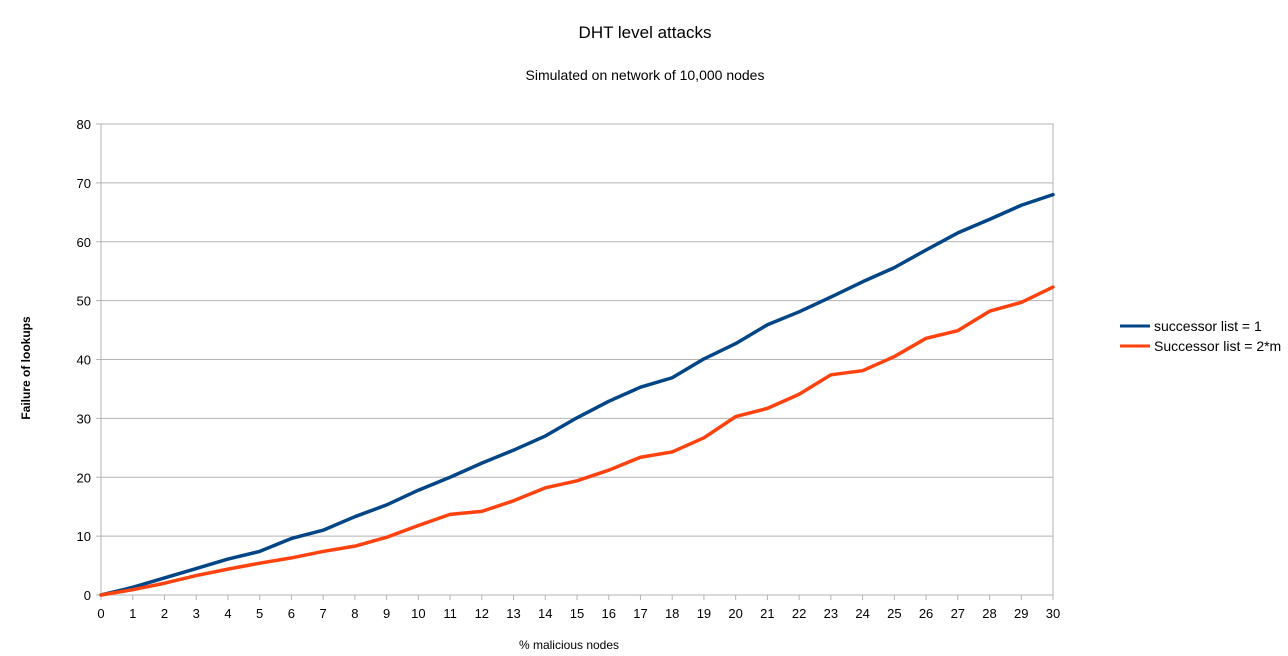 The image size is (1288, 656). I want to click on x-tick-label: 29, so click(1021, 613).